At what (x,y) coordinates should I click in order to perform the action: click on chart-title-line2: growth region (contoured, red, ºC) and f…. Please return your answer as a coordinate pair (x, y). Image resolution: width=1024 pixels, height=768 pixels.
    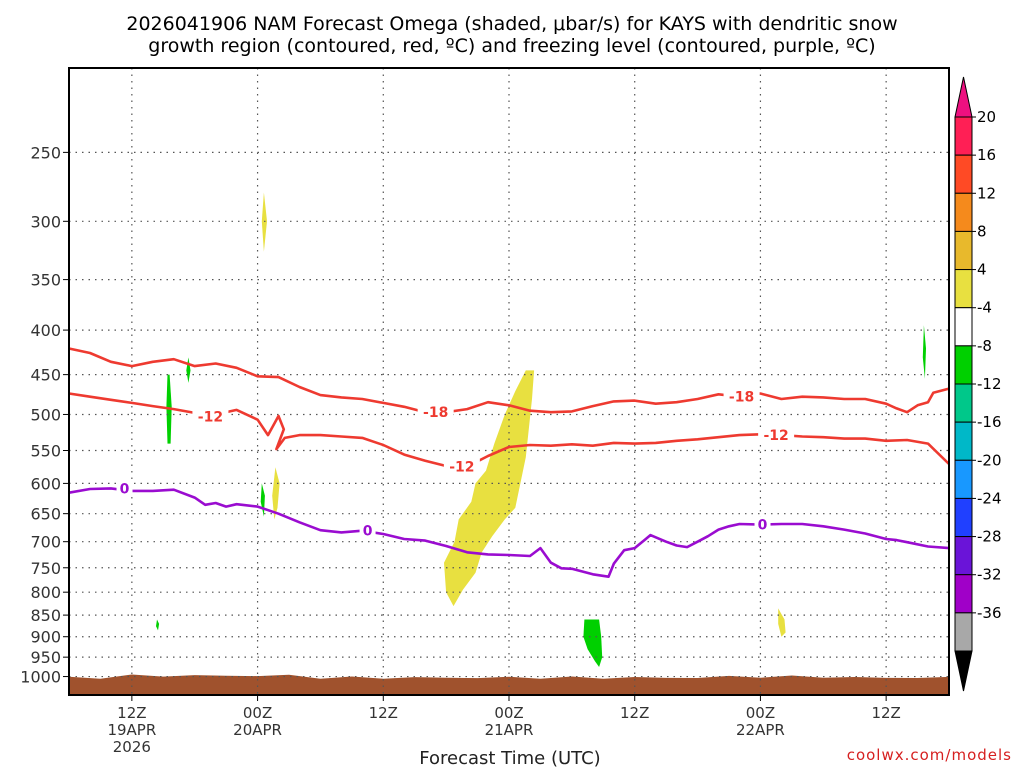
    Looking at the image, I should click on (511, 46).